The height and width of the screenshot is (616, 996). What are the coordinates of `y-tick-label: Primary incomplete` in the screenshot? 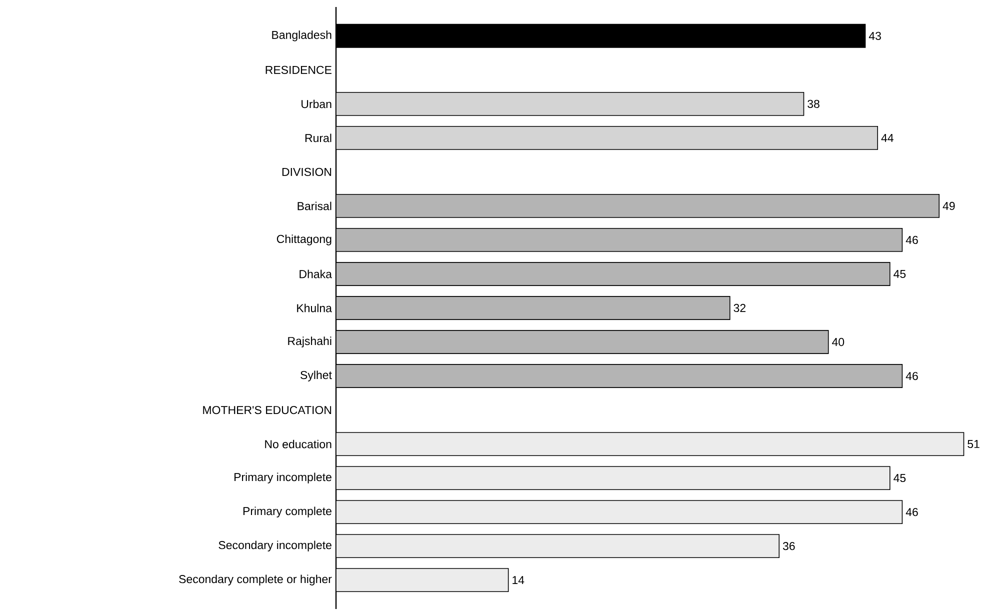 It's located at (283, 478).